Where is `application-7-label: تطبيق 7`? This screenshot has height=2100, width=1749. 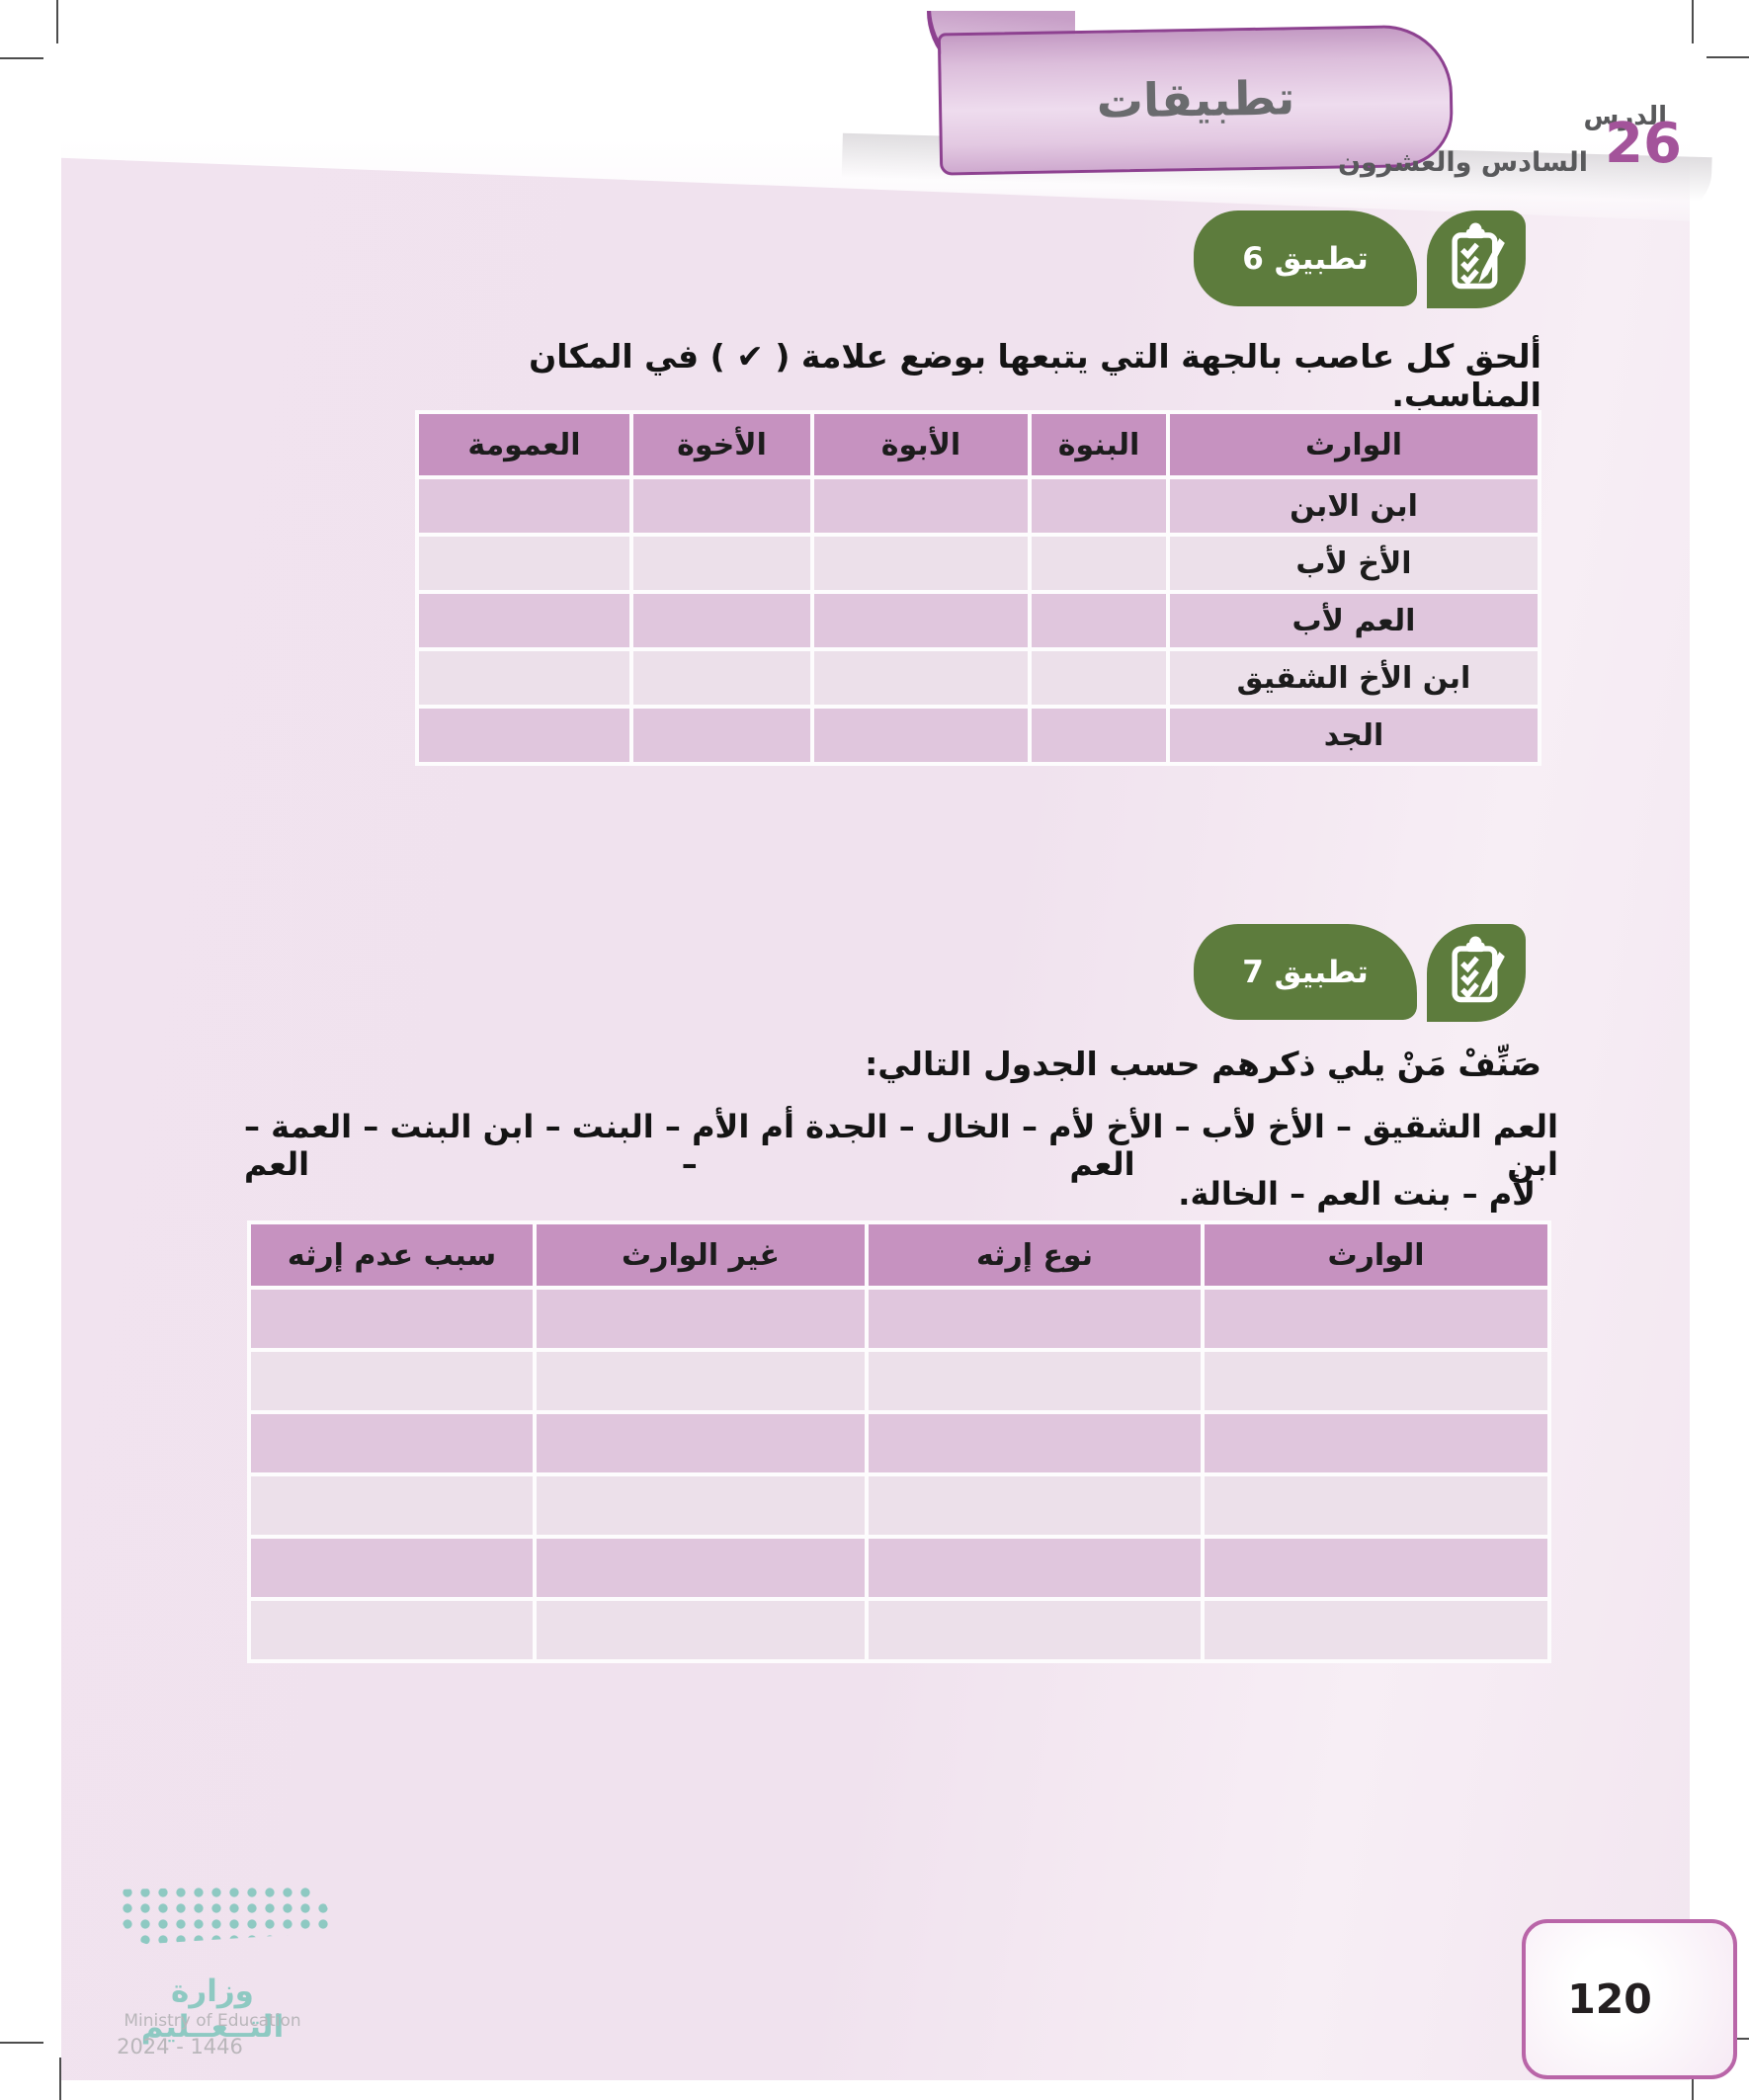 application-7-label: تطبيق 7 is located at coordinates (1305, 972).